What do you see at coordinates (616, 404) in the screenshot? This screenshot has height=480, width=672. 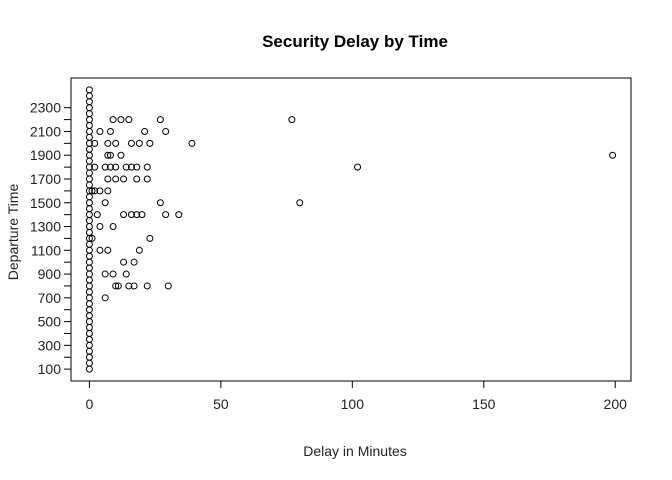 I see `x-tick-label: 200` at bounding box center [616, 404].